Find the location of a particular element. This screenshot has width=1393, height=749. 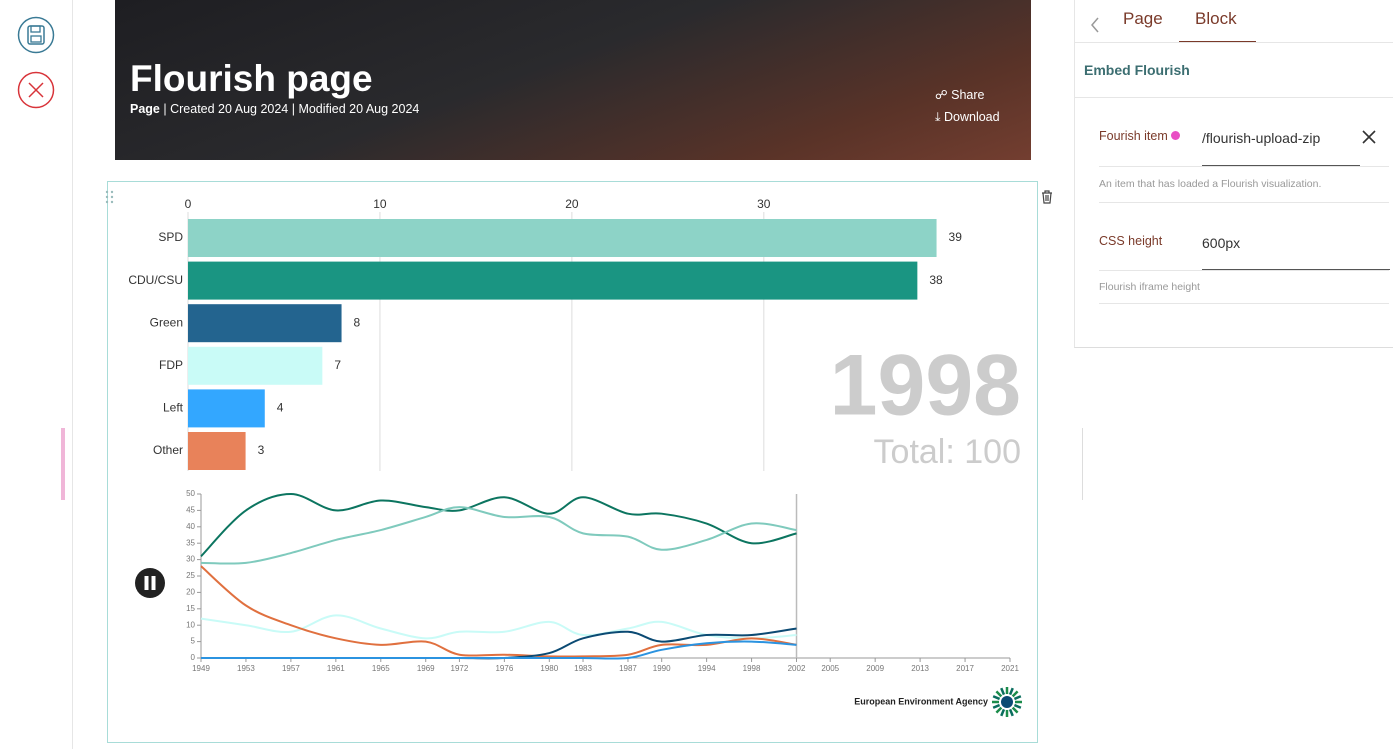

required-dot is located at coordinates (1176, 135).